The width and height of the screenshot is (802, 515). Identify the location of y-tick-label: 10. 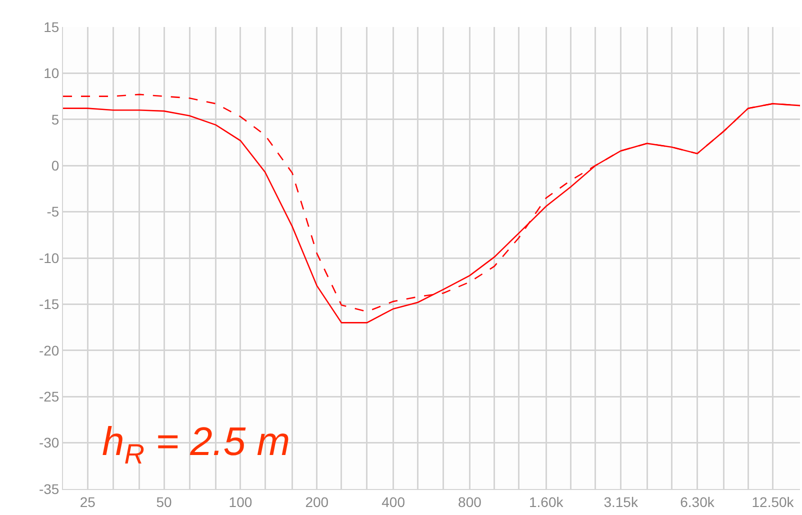
(52, 73).